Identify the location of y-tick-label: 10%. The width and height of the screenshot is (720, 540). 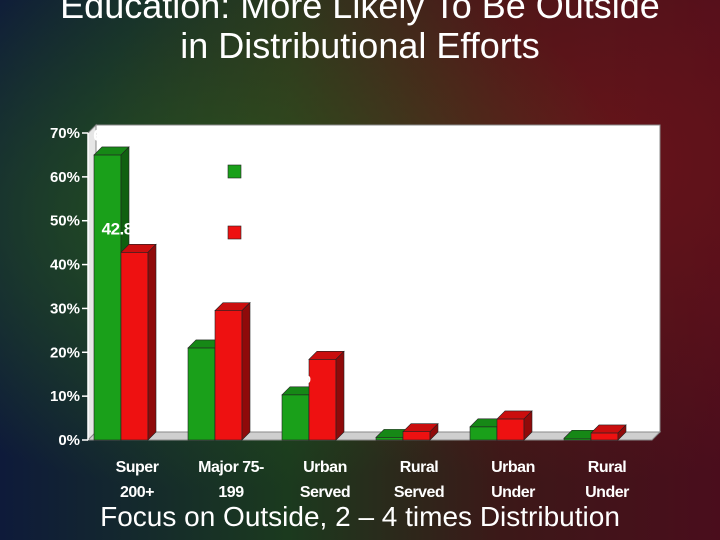
(65, 396).